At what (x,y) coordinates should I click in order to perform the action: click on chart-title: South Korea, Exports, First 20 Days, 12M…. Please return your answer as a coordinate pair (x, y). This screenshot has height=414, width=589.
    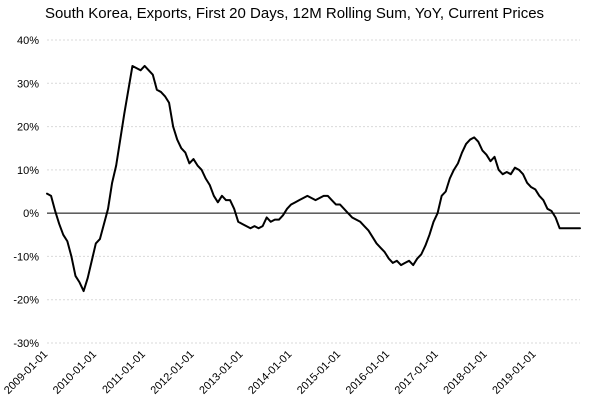
    Looking at the image, I should click on (294, 13).